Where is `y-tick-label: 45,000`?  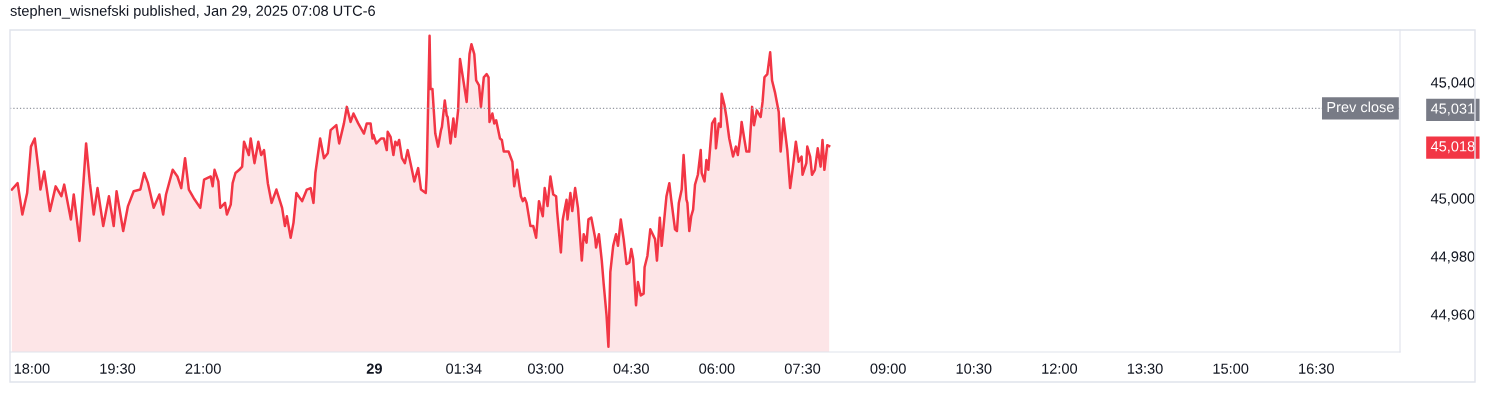
y-tick-label: 45,000 is located at coordinates (1452, 199).